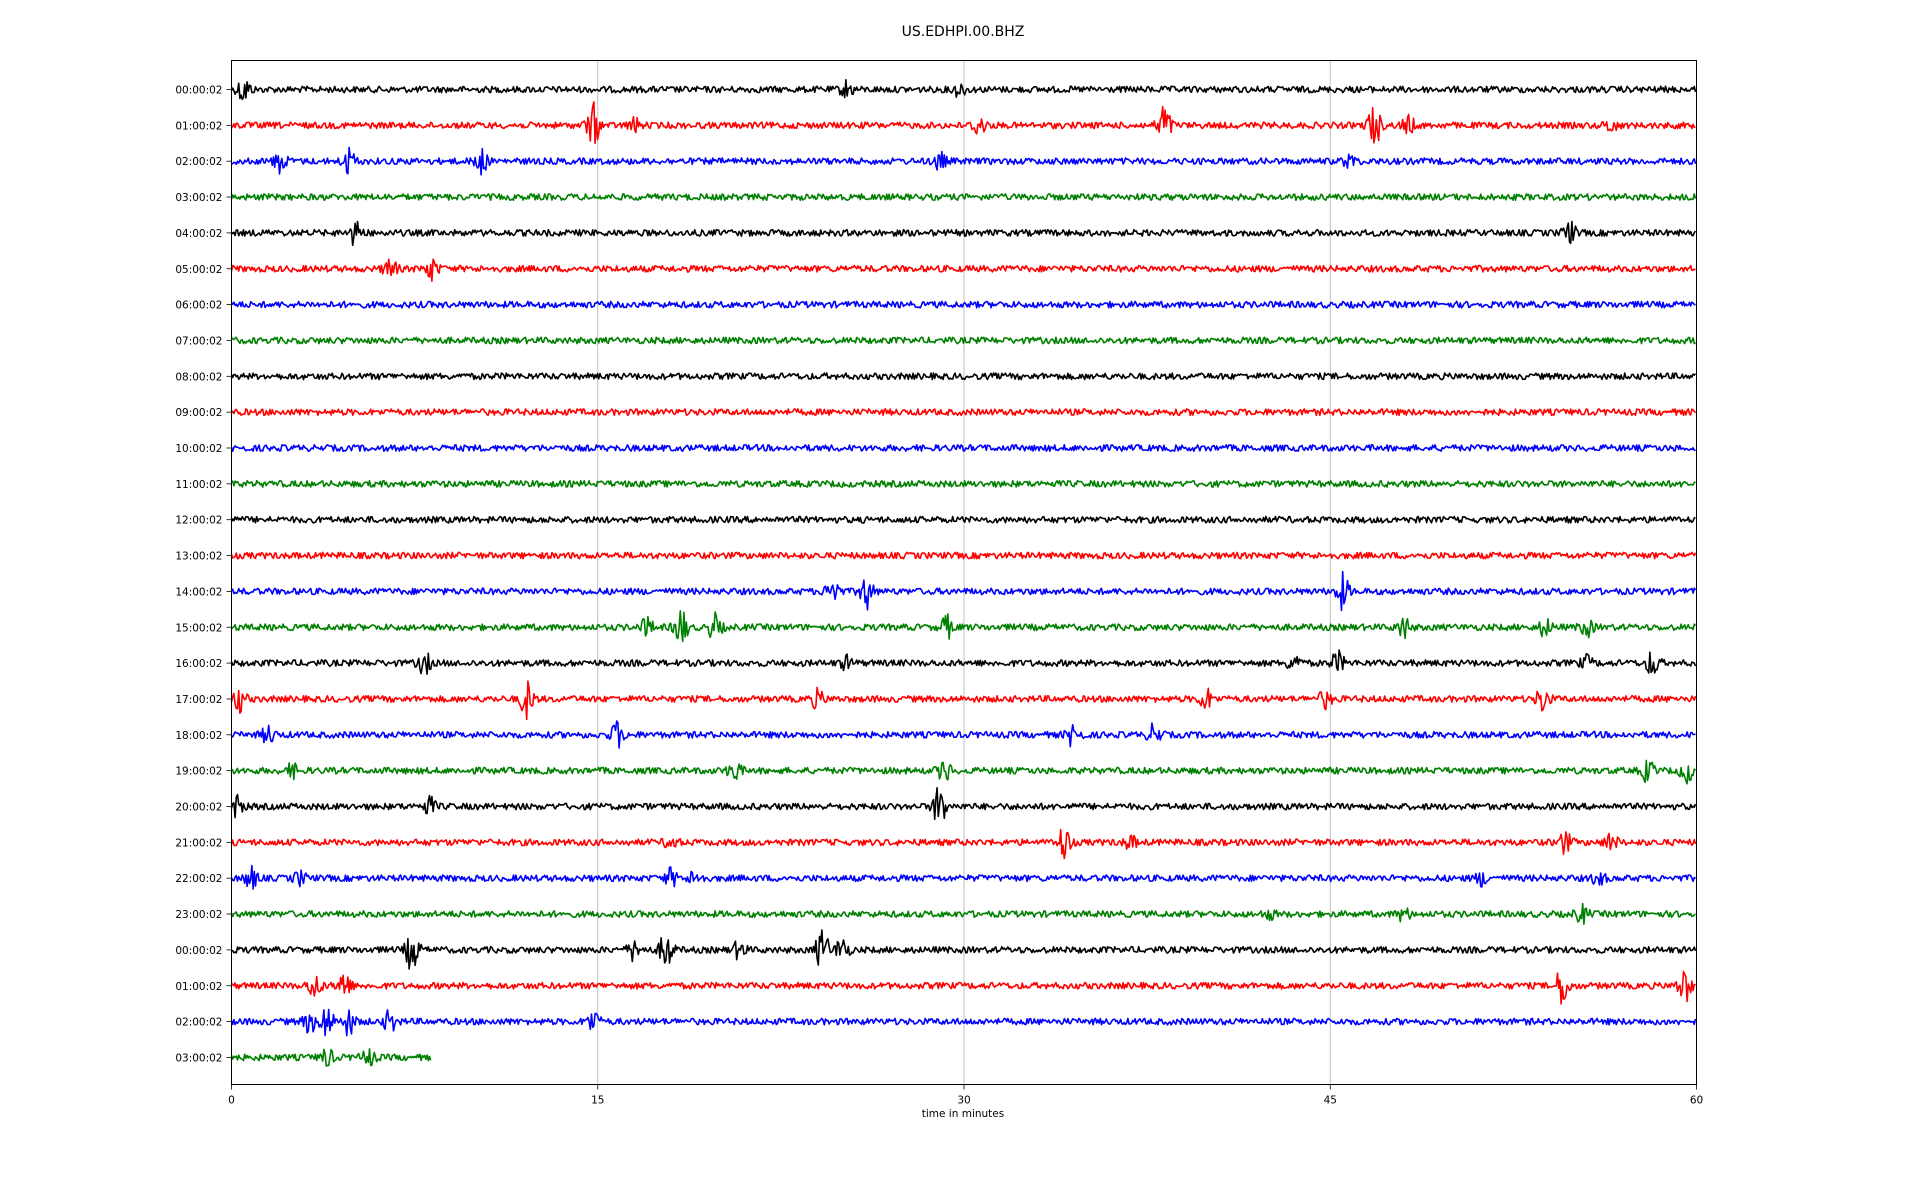 This screenshot has width=1920, height=1200. Describe the element at coordinates (231, 1101) in the screenshot. I see `x-tick-label: 0` at that location.